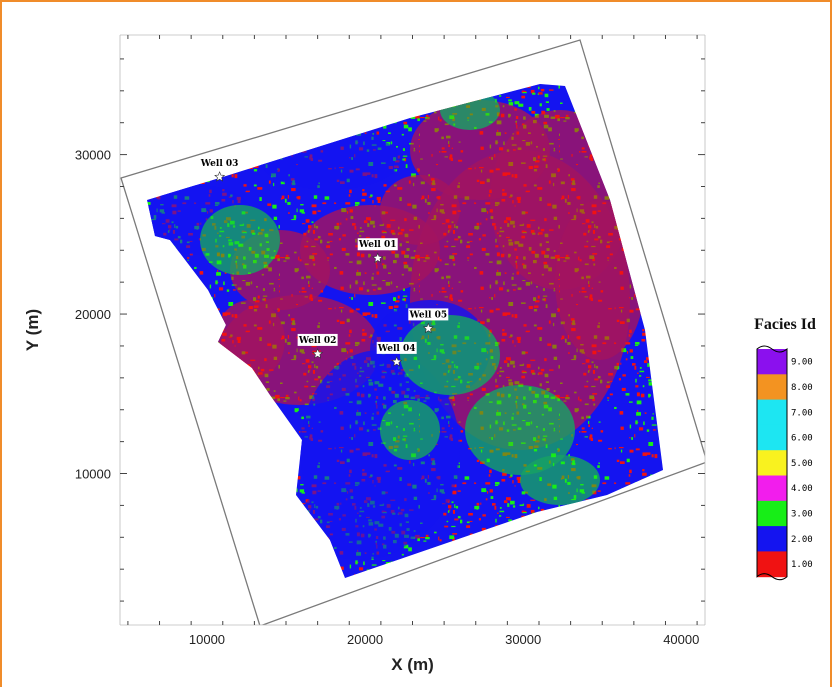 Image resolution: width=832 pixels, height=687 pixels. I want to click on wells-layer: Well 03 Well 01 Well 05 Well 02 Well 04, so click(324, 261).